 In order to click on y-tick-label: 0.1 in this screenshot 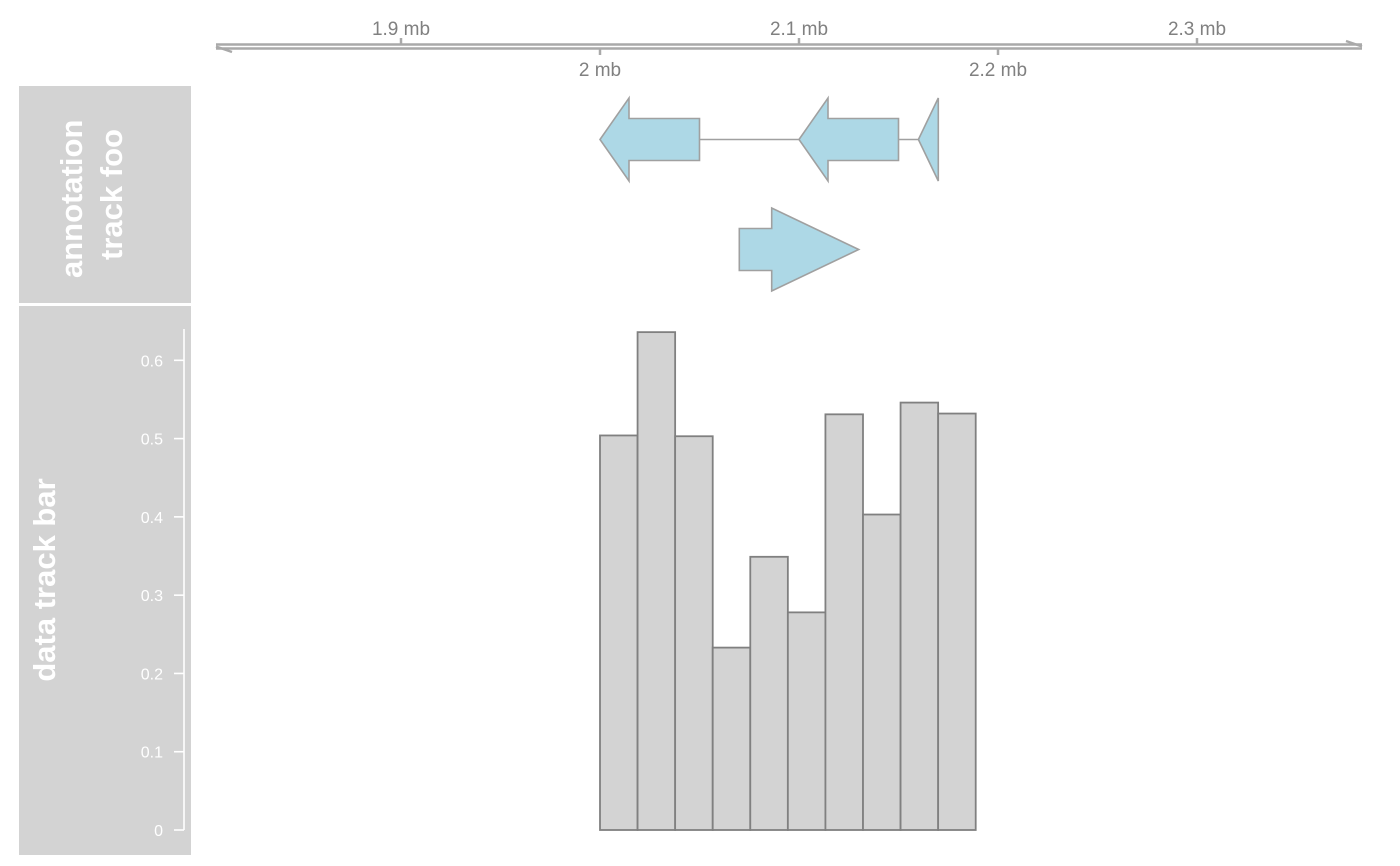, I will do `click(152, 753)`.